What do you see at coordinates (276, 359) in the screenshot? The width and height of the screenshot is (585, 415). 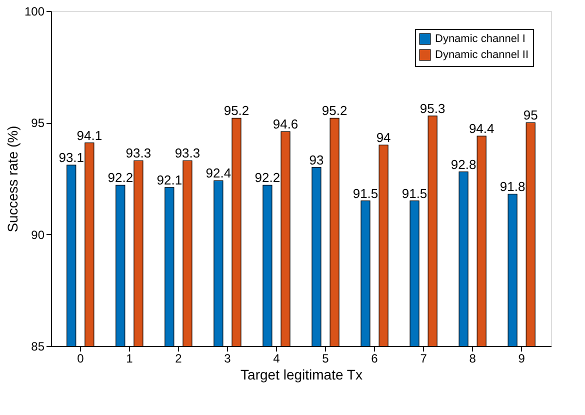 I see `x-tick-label: 4` at bounding box center [276, 359].